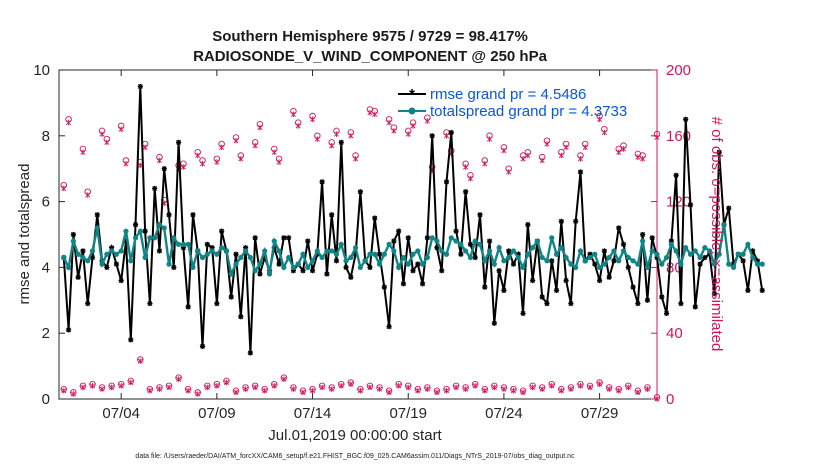  I want to click on y-tick-label: 4, so click(46, 267).